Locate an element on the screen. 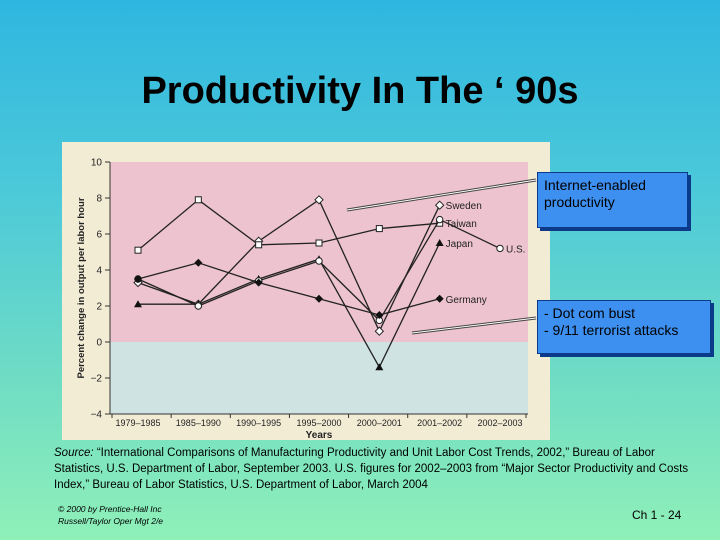  x-tick-label: 1979–1985 is located at coordinates (137, 423).